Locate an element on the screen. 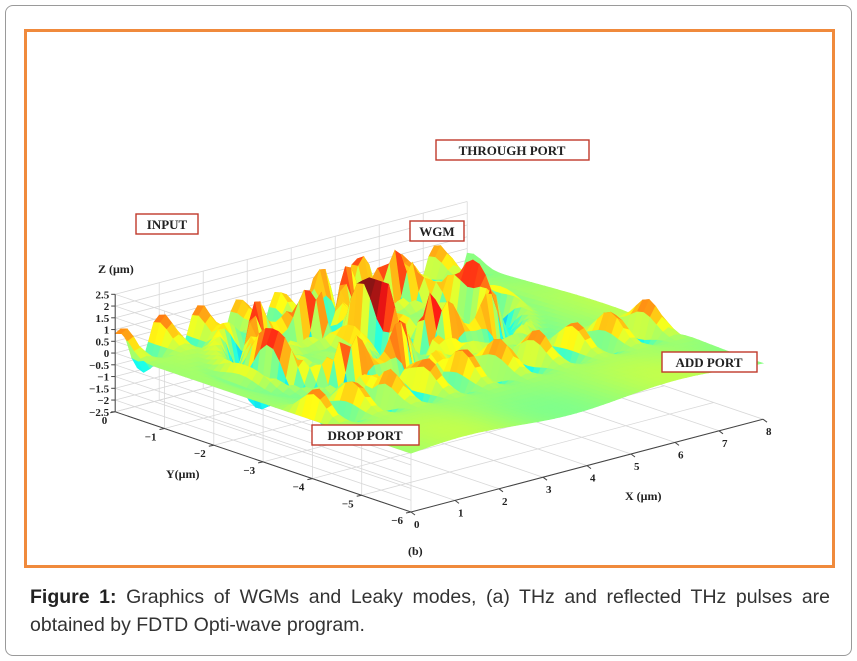  surface-patch is located at coordinates (410, 451).